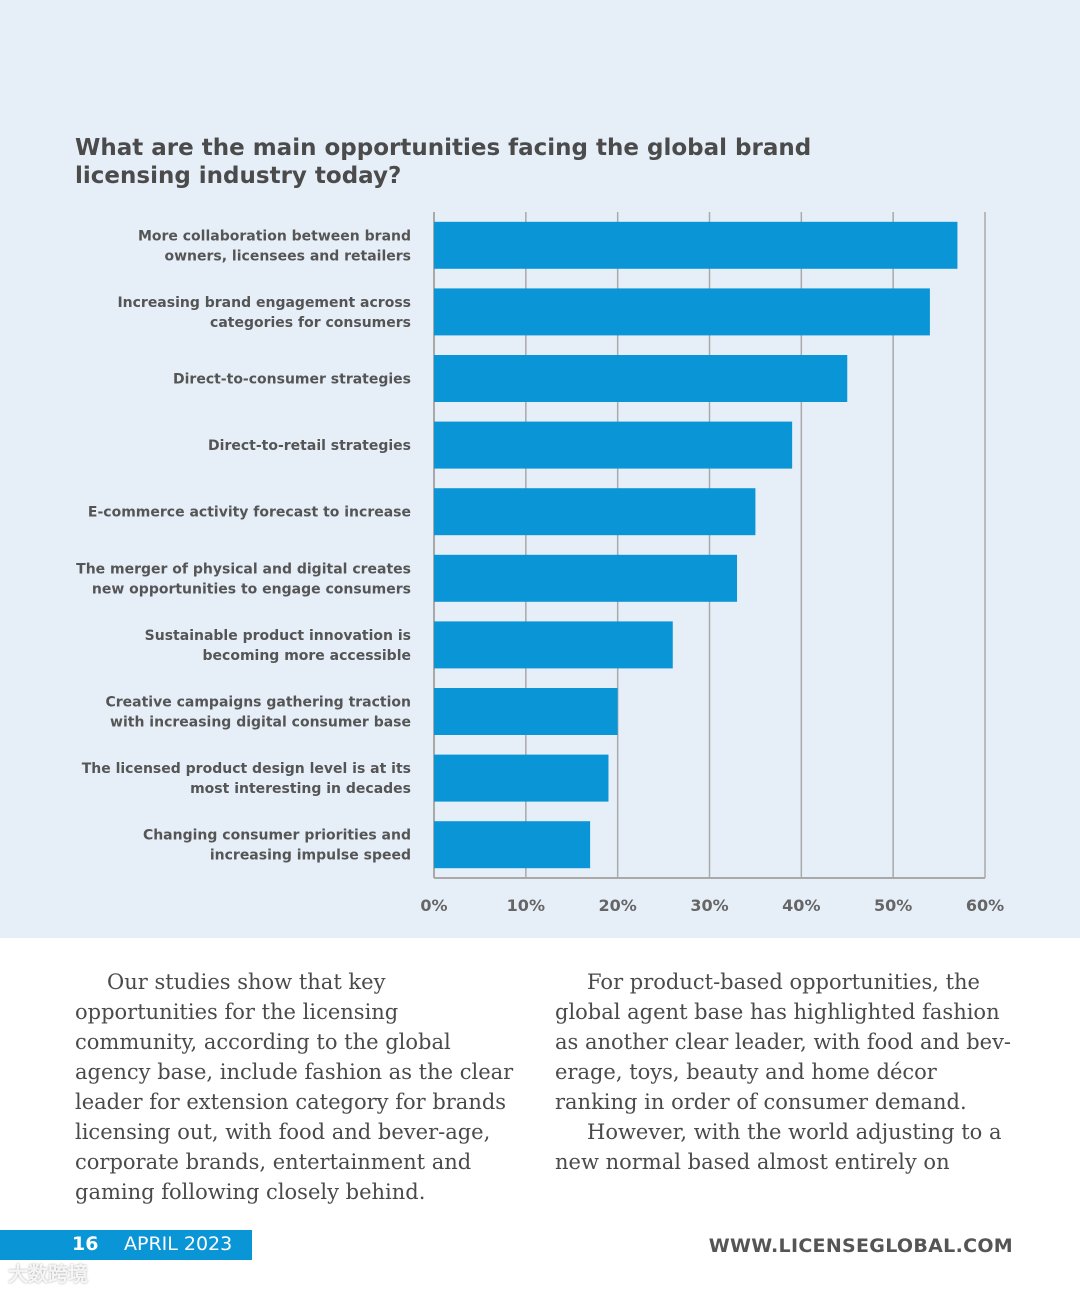  Describe the element at coordinates (309, 446) in the screenshot. I see `category-label: Direct-to-retail strategies` at that location.